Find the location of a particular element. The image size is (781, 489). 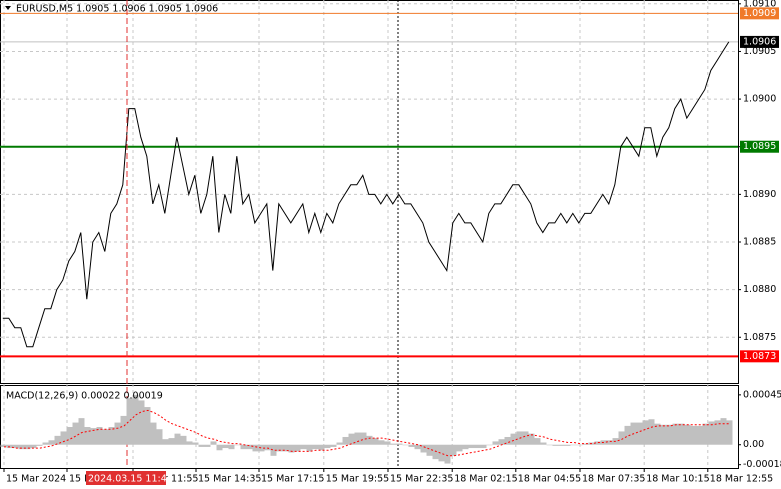

y-tick-label: 1.0880 is located at coordinates (759, 289).